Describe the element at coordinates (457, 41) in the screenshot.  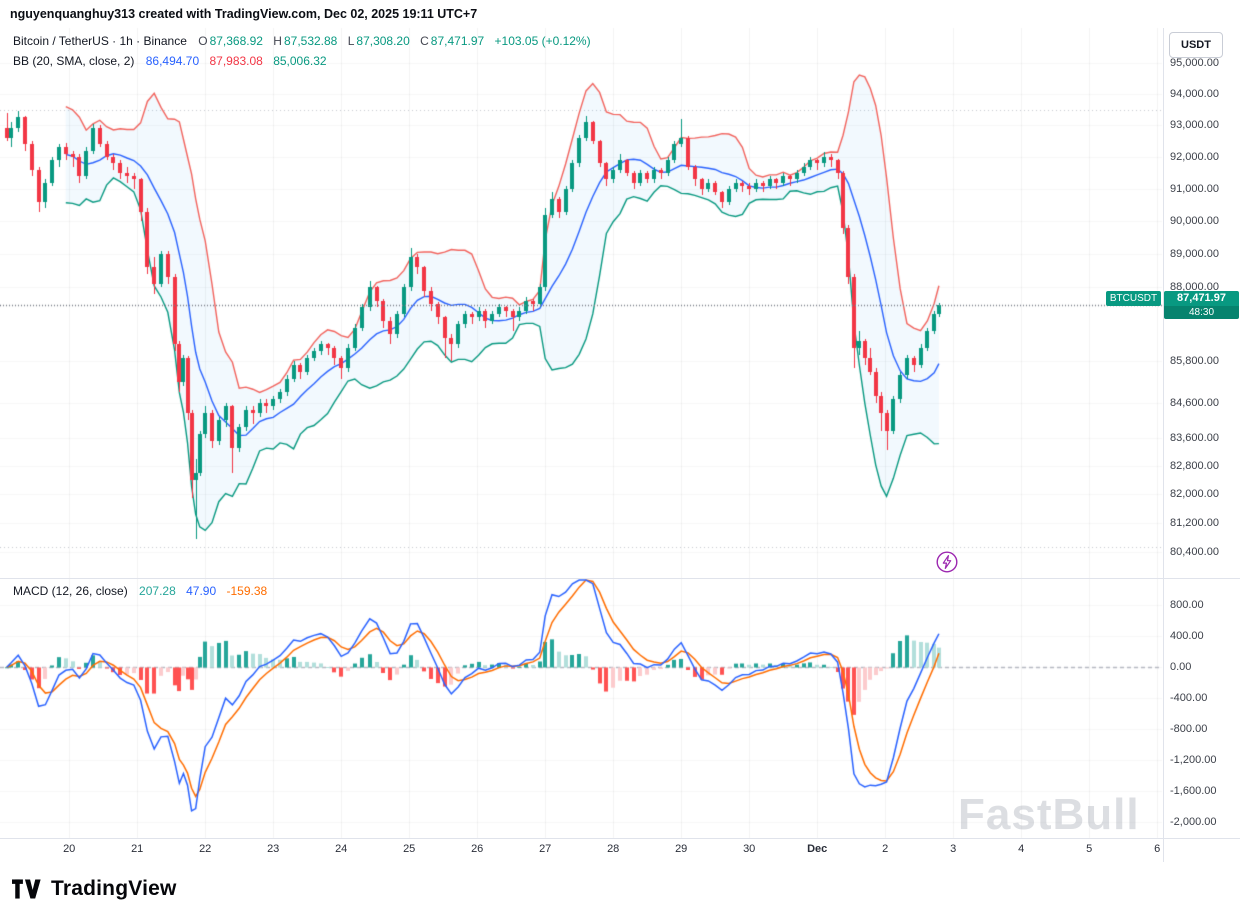
I see `ohlc-close-value: 87,471.97` at that location.